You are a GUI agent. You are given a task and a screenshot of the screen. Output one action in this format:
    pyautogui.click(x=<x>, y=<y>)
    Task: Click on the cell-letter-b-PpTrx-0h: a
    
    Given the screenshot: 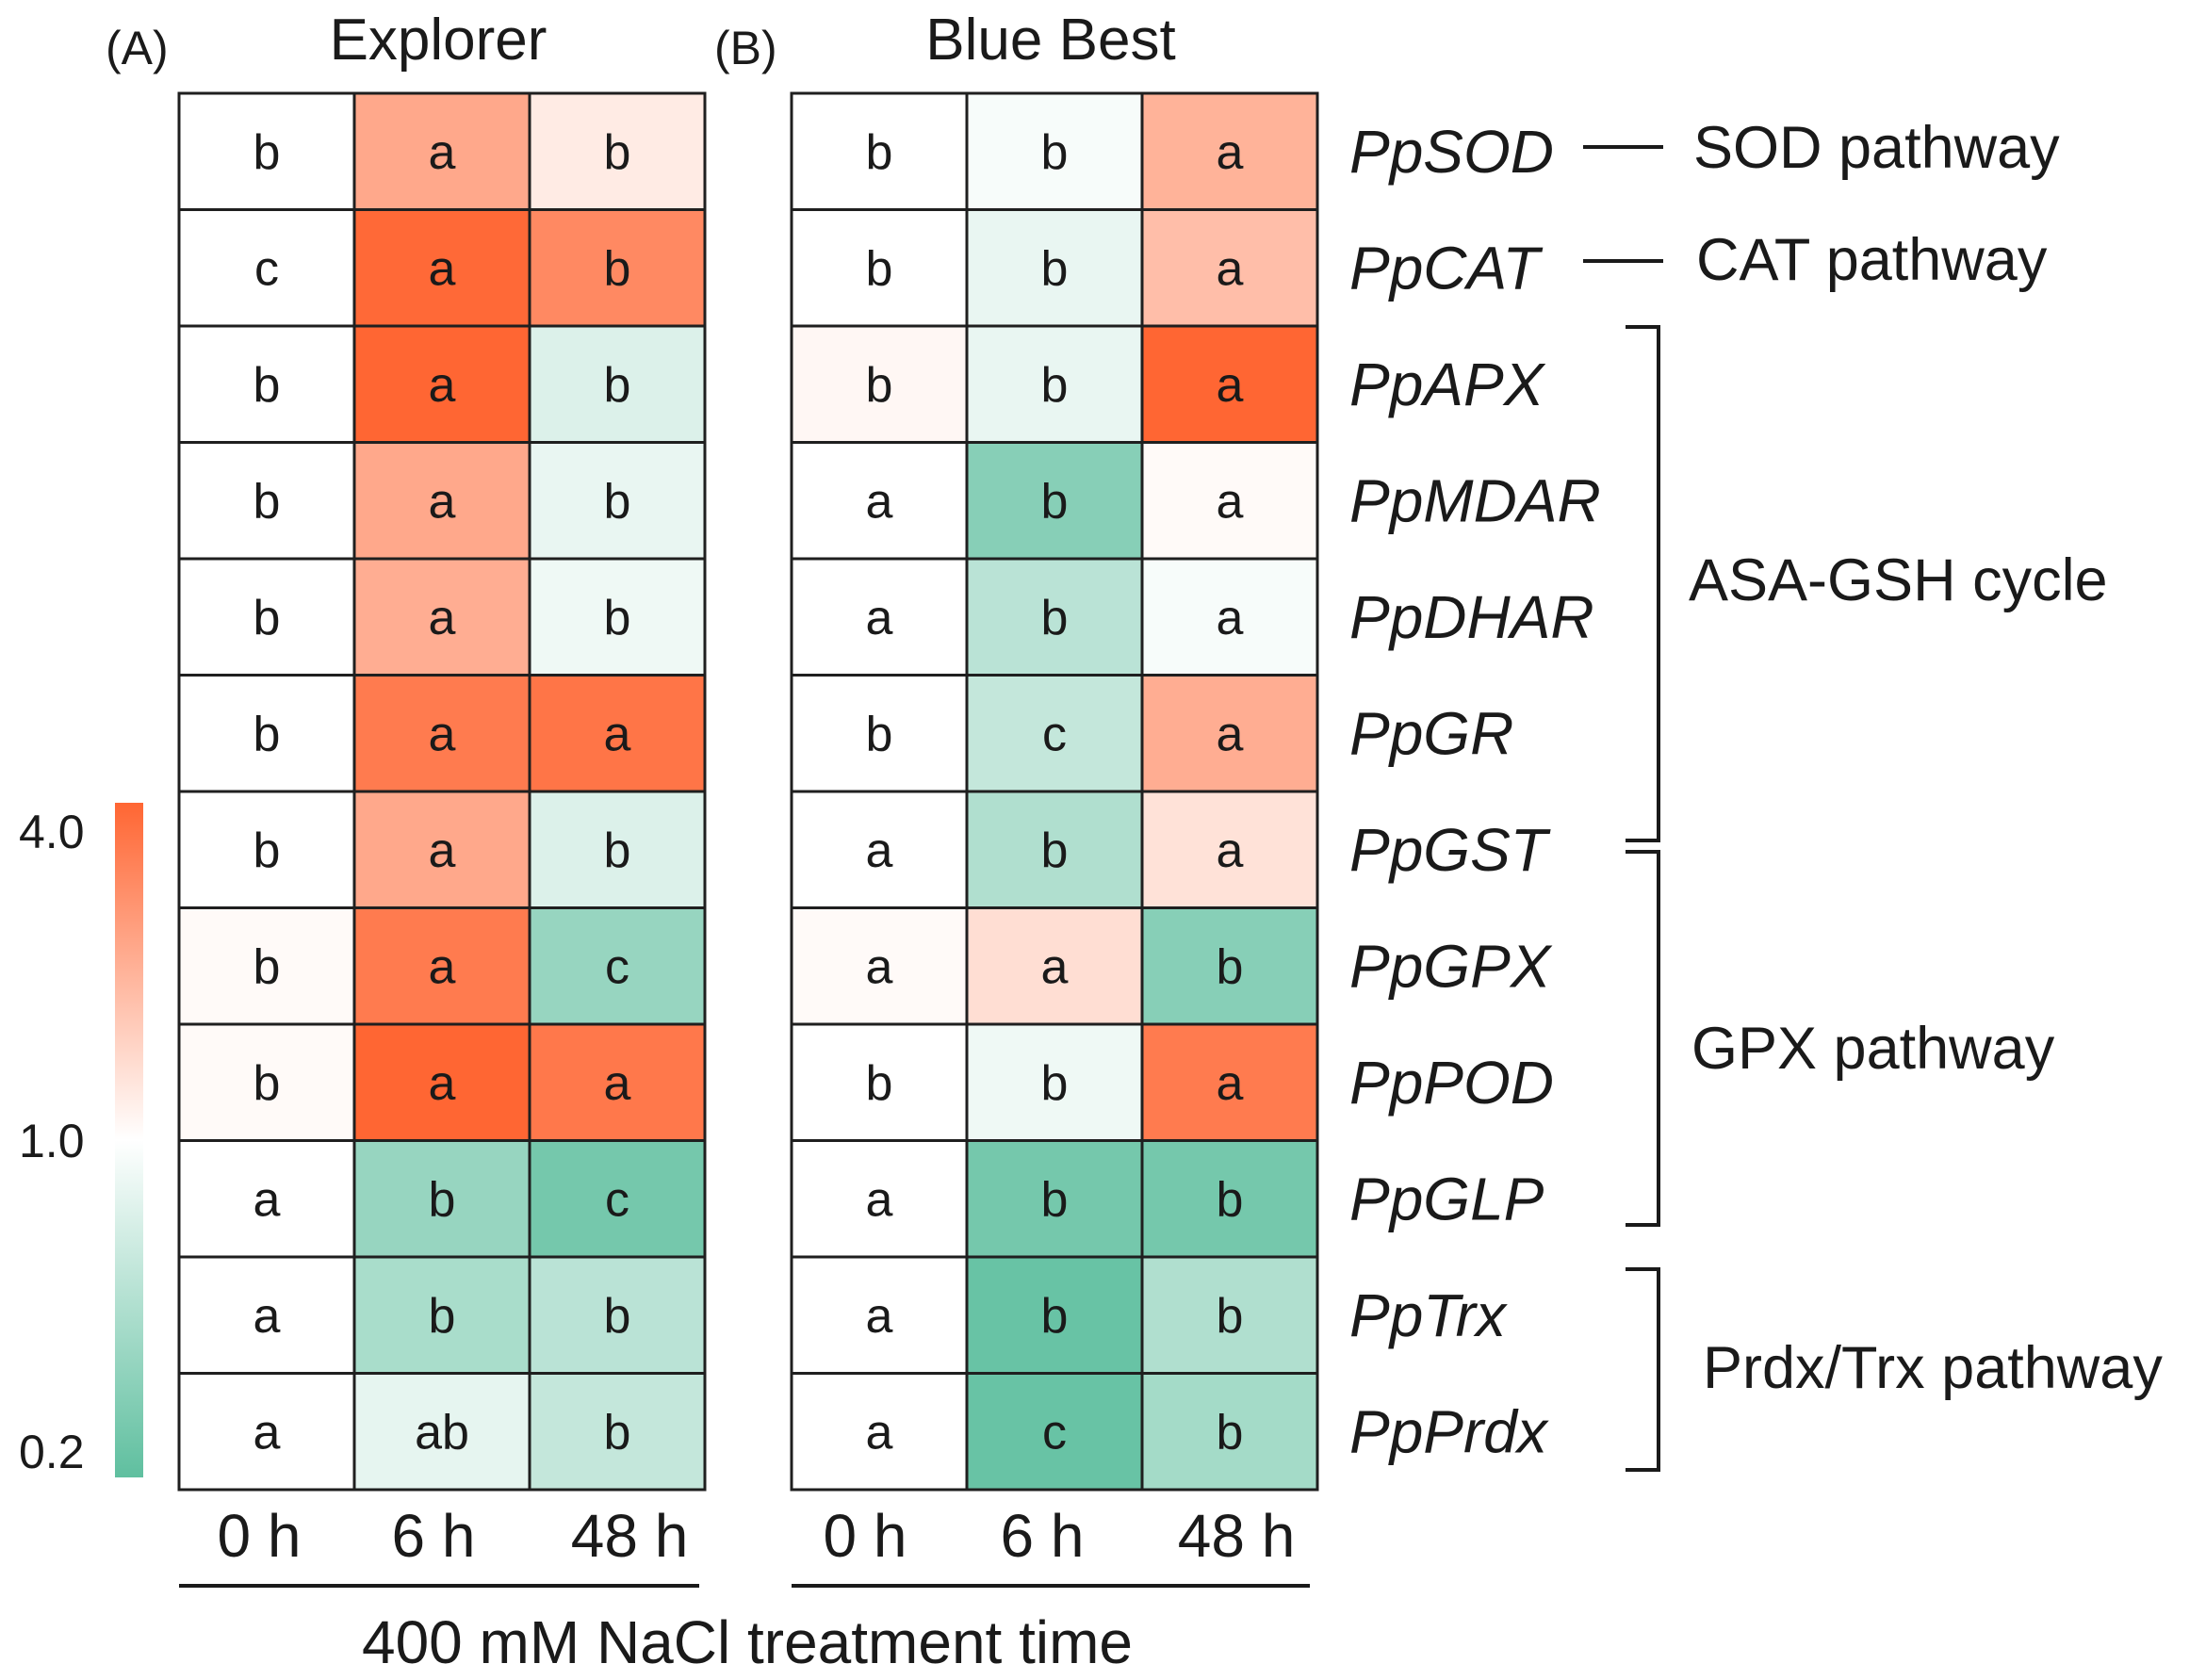 What is the action you would take?
    pyautogui.click(x=879, y=1316)
    